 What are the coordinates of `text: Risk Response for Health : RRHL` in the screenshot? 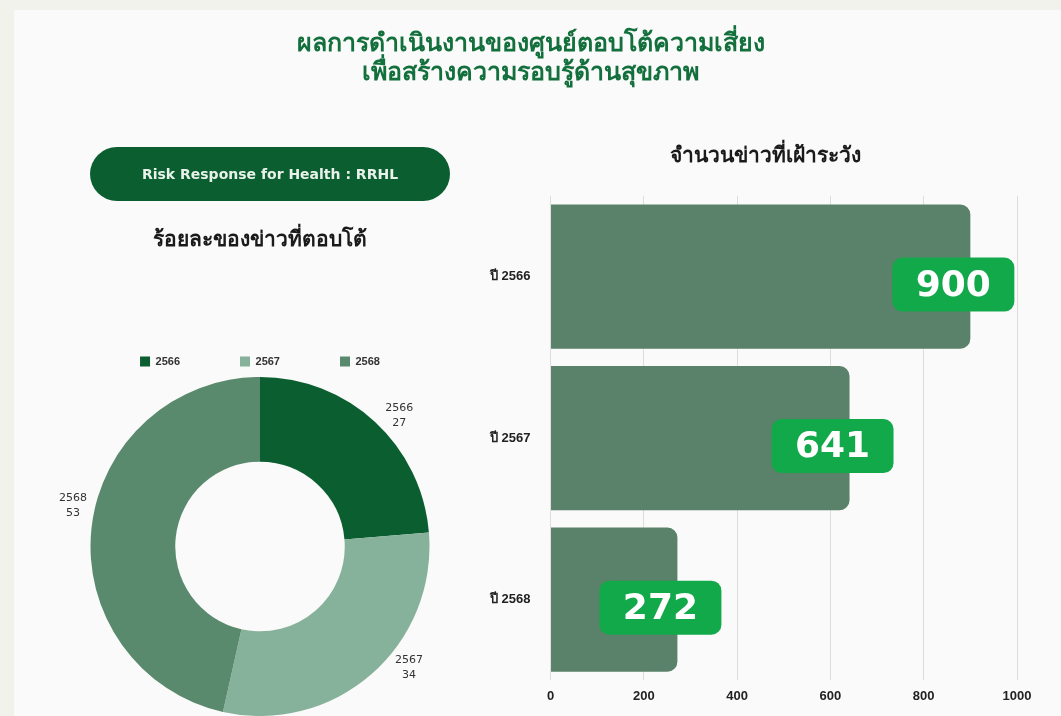 It's located at (270, 174).